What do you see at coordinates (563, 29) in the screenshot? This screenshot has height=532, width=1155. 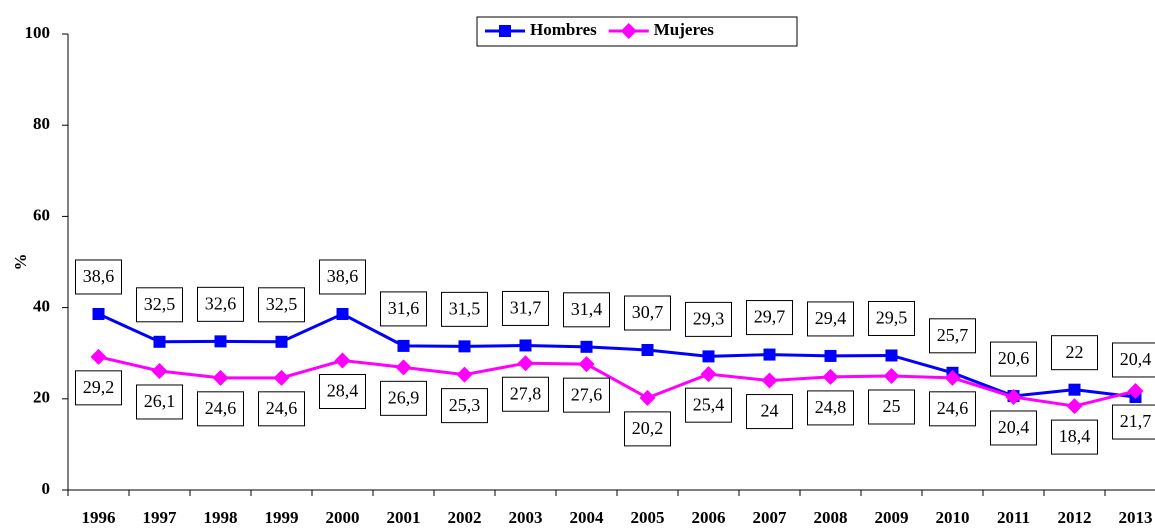 I see `legend-label: Hombres` at bounding box center [563, 29].